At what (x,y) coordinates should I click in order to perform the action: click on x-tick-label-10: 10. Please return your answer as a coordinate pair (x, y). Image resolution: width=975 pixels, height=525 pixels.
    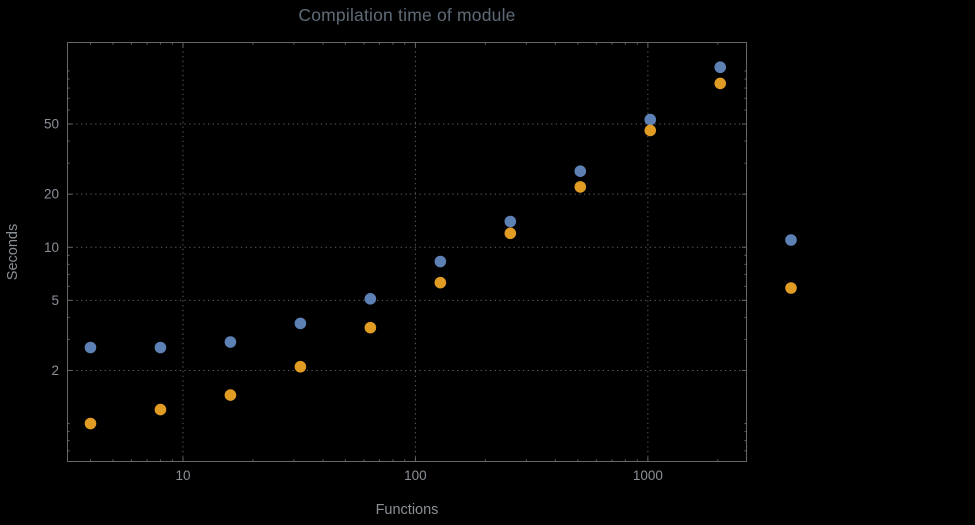
    Looking at the image, I should click on (182, 475).